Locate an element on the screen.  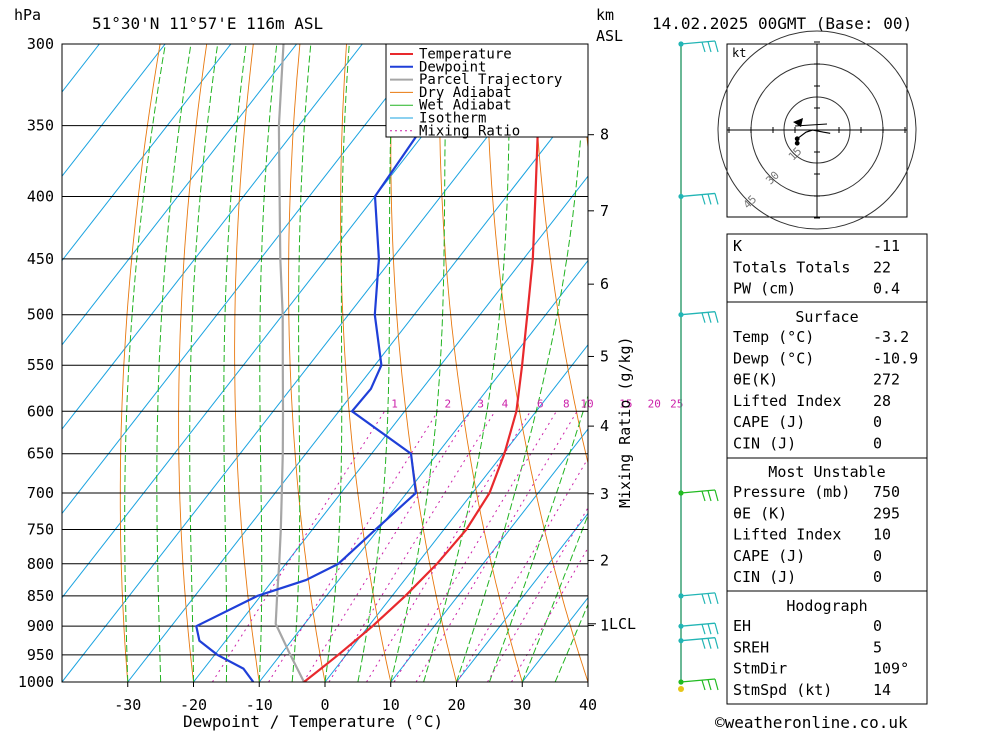
index-label: PW (cm) is located at coordinates (764, 289).